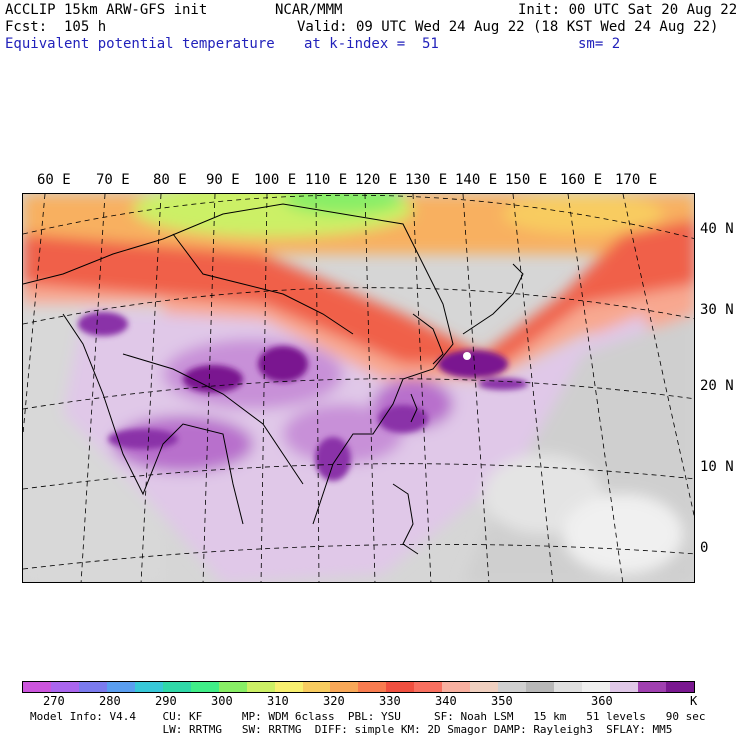 The width and height of the screenshot is (740, 740). I want to click on lat-label: 20 N, so click(717, 386).